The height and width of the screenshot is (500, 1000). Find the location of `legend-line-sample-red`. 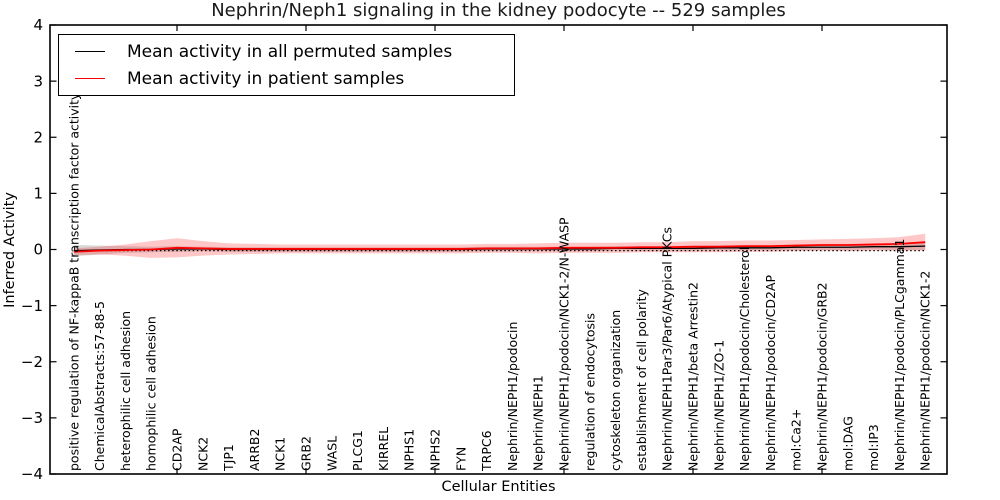

legend-line-sample-red is located at coordinates (90, 78).